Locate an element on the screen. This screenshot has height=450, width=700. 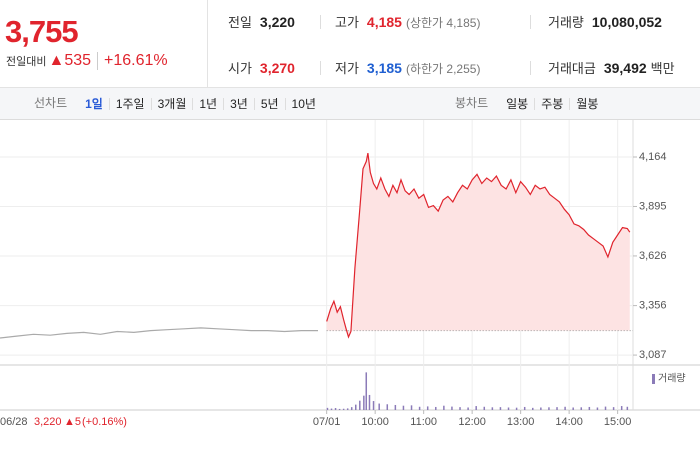
line-tabs: 선차트 1일 1주일 3개월 1년 3년 5년 10년 is located at coordinates (178, 103).